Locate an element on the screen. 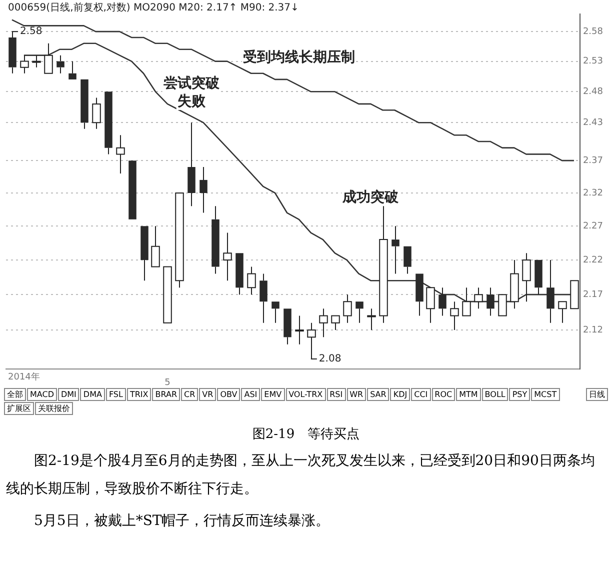  text: 5月5日，被戴上*ST帽子，行情反而连续暴涨。 is located at coordinates (182, 521).